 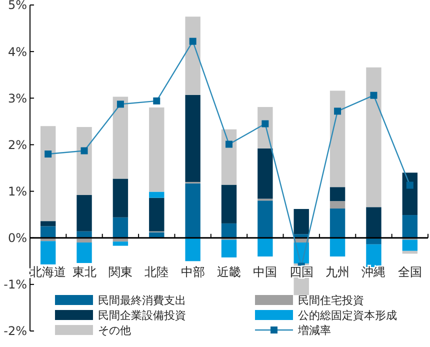 I want to click on y-tick-label: 0%, so click(x=17, y=238).